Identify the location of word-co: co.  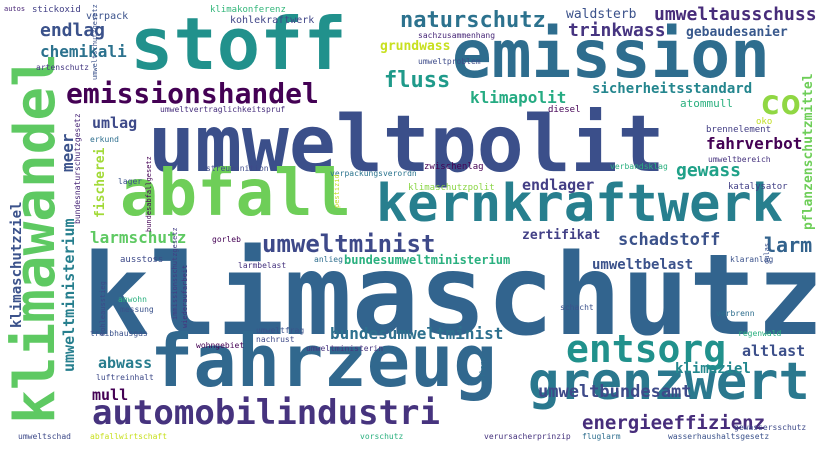
(780, 103).